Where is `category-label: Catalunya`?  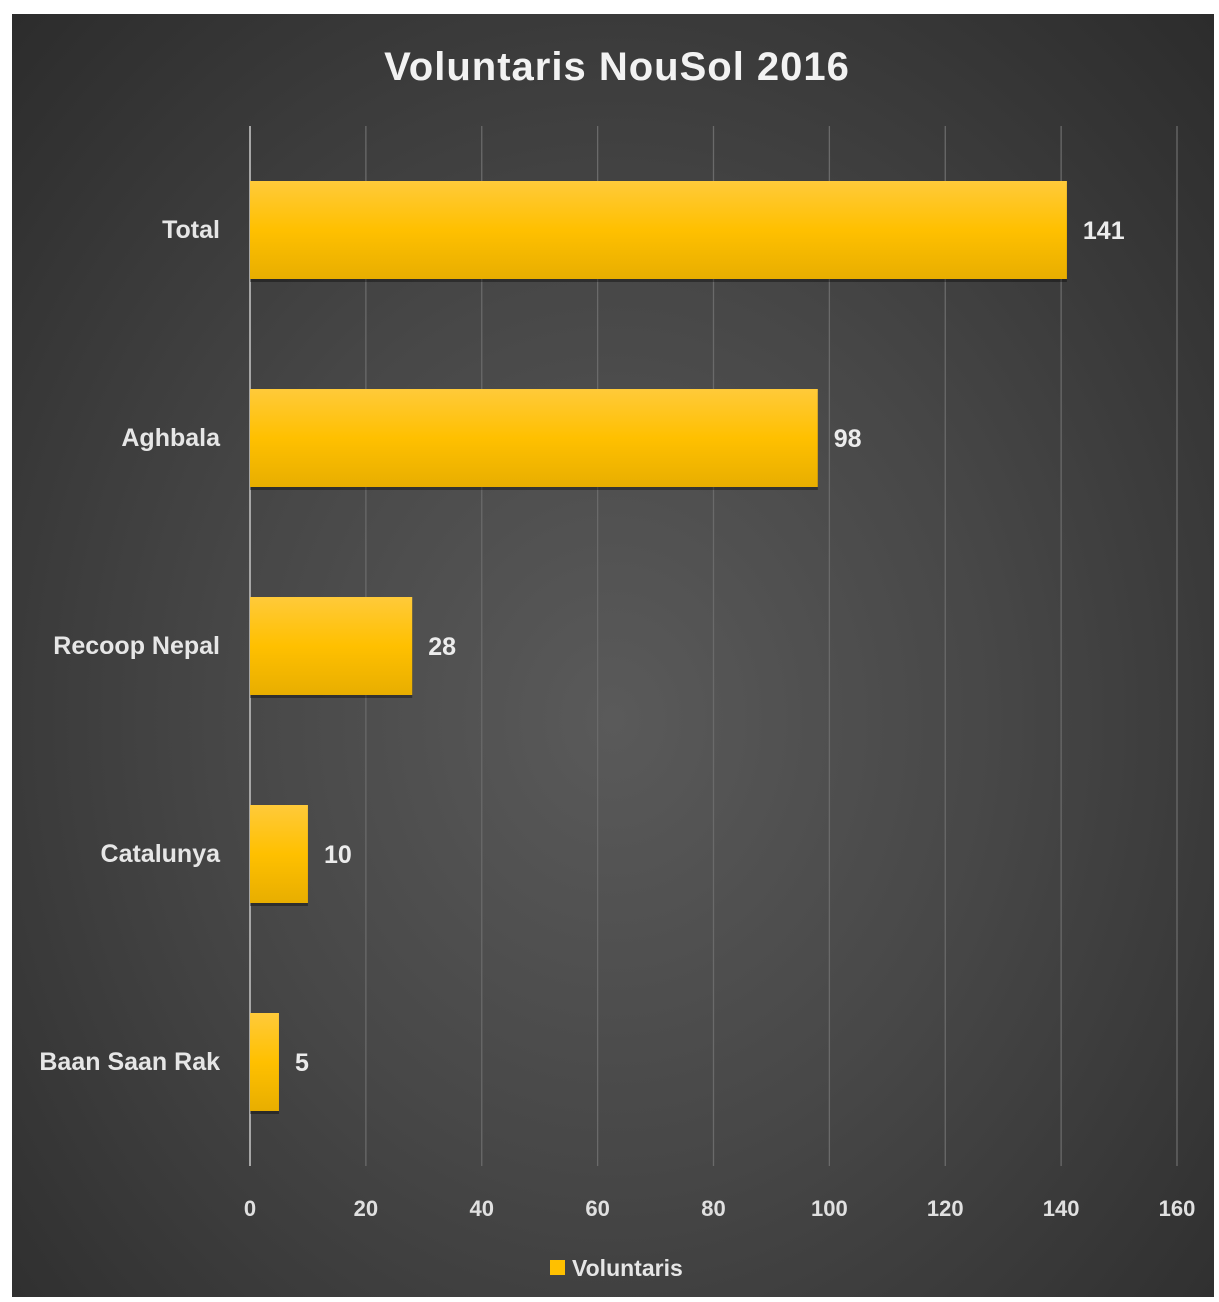 category-label: Catalunya is located at coordinates (161, 854).